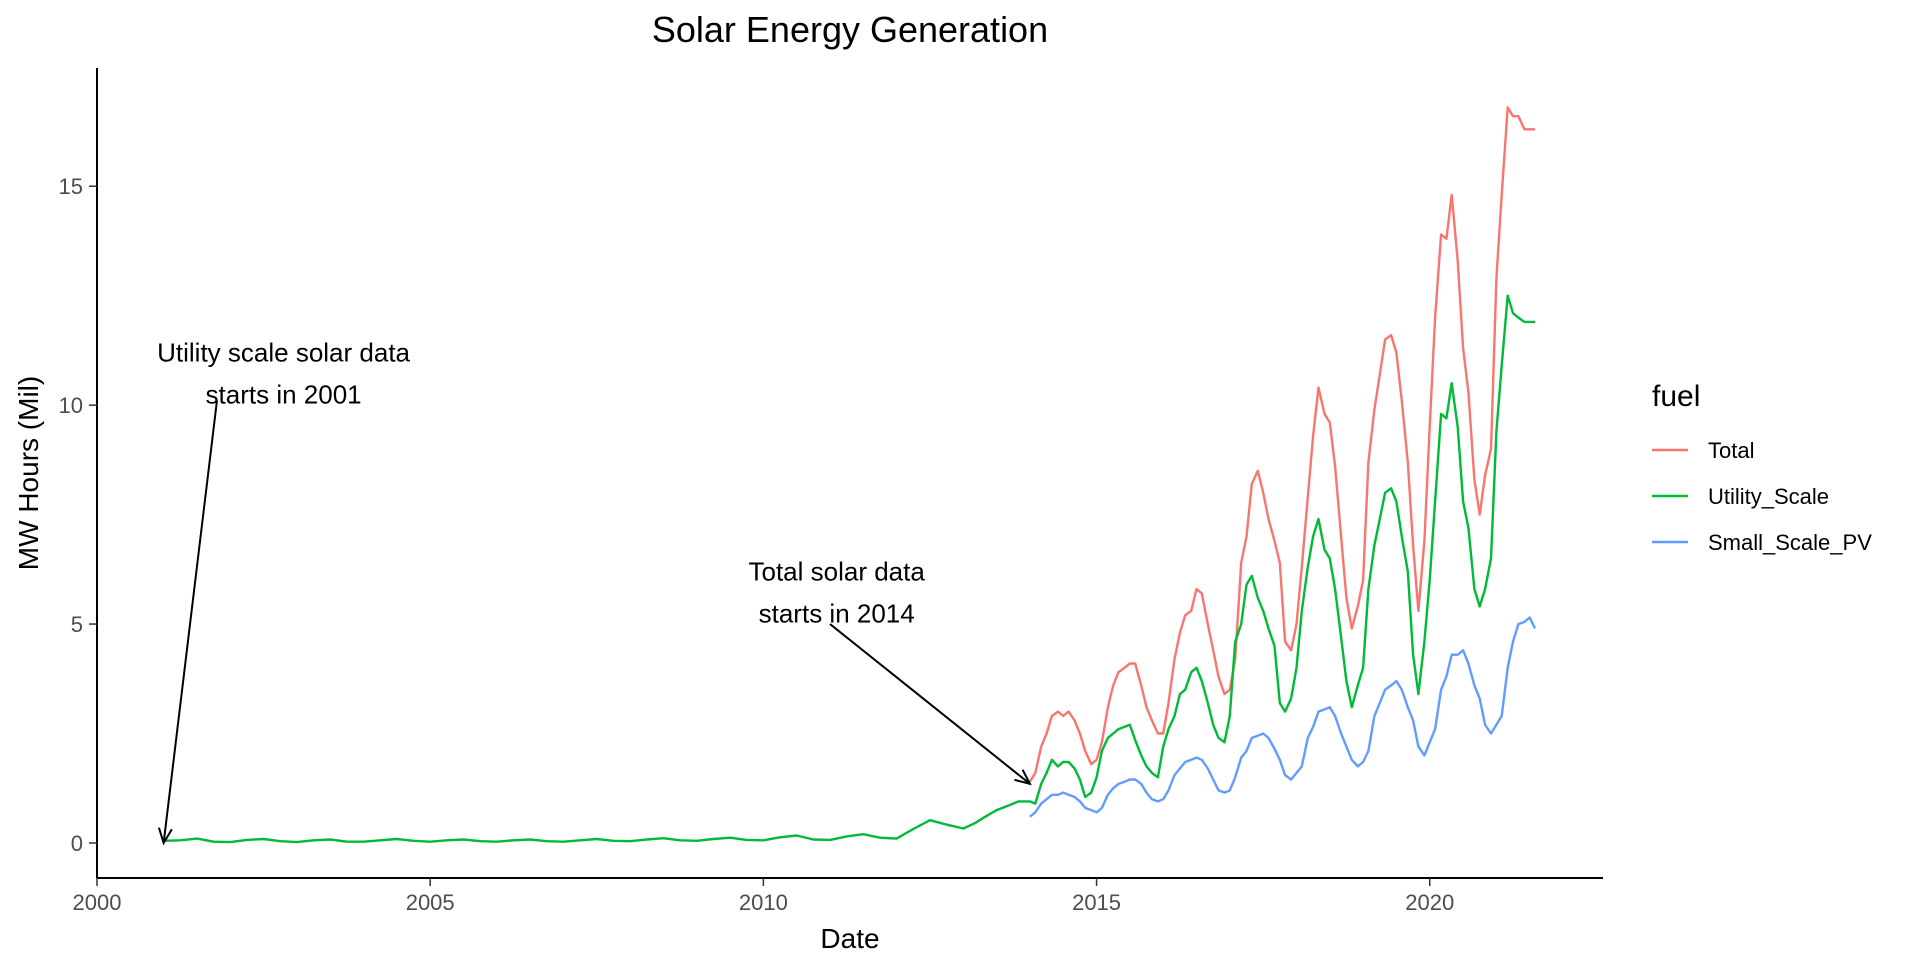 Image resolution: width=1920 pixels, height=960 pixels. Describe the element at coordinates (78, 515) in the screenshot. I see `y-ticks: 0 5 10 15` at that location.